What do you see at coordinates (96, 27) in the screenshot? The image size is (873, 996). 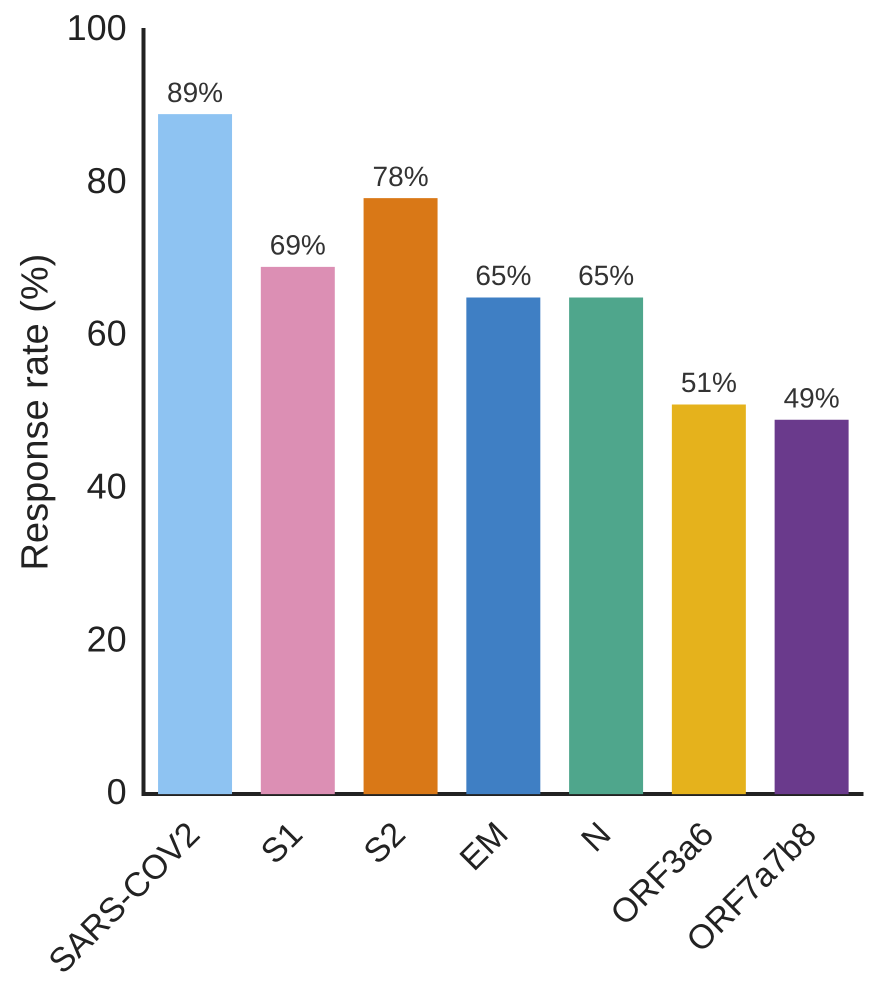 I see `y-tick-label: 100` at bounding box center [96, 27].